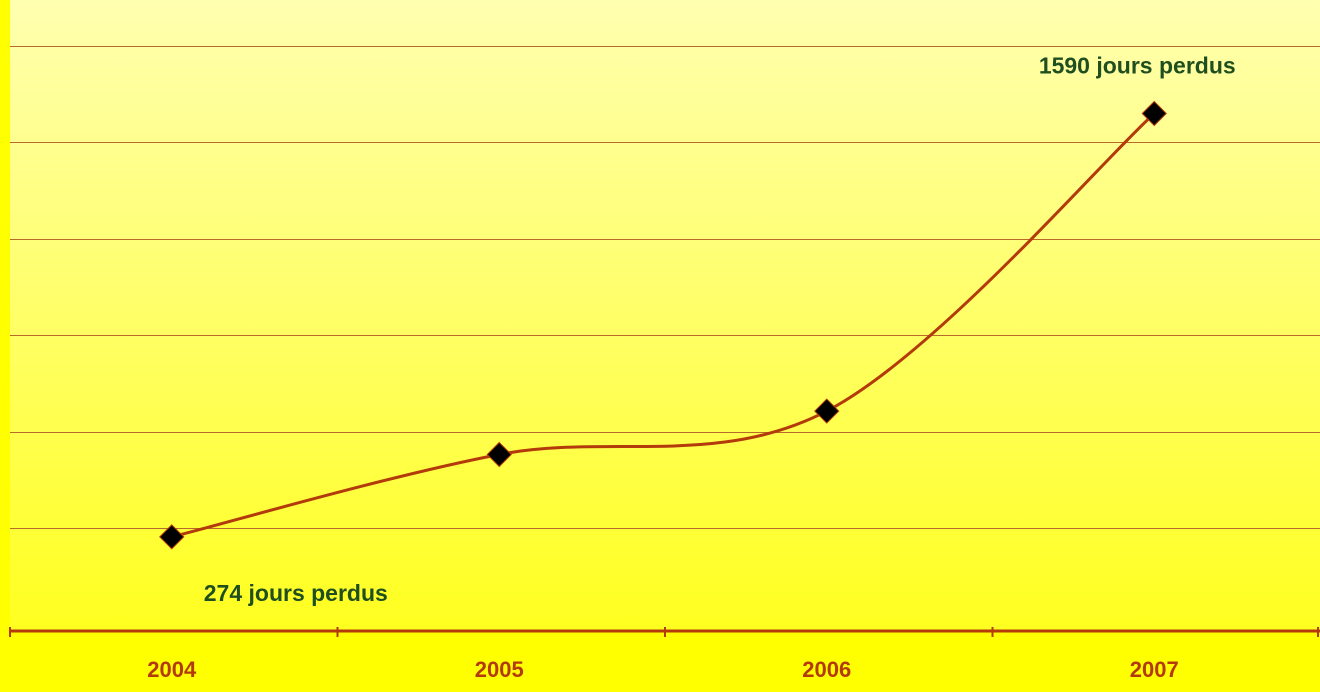 The width and height of the screenshot is (1320, 692). Describe the element at coordinates (664, 632) in the screenshot. I see `x-axis` at that location.